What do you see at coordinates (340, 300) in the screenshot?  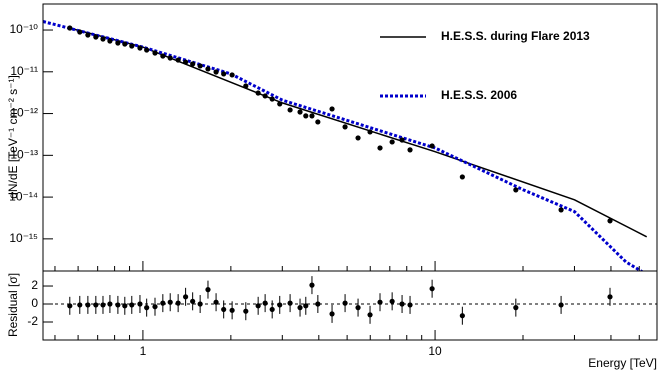 I see `plot-area` at bounding box center [340, 300].